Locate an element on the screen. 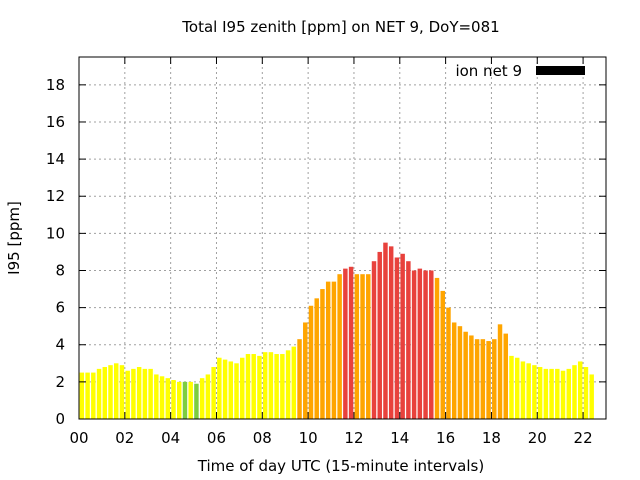 Image resolution: width=640 pixels, height=480 pixels. legend: ion net 9 is located at coordinates (520, 71).